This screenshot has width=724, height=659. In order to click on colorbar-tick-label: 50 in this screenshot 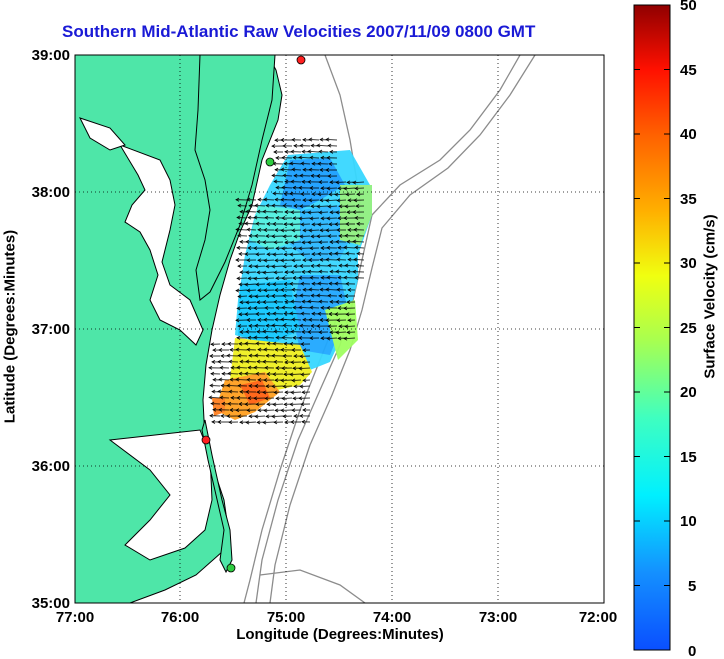, I will do `click(688, 7)`.